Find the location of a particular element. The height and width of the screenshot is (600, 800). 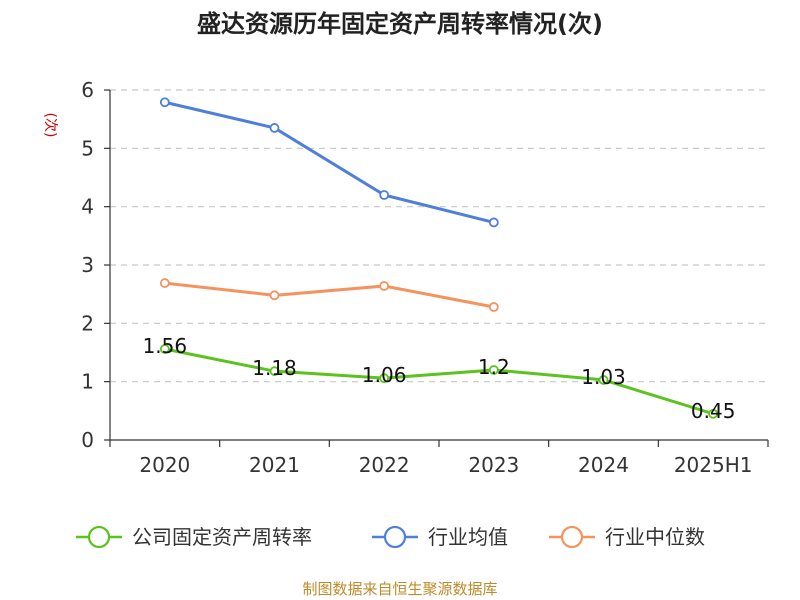

data-label-2020: 1.56 is located at coordinates (165, 346).